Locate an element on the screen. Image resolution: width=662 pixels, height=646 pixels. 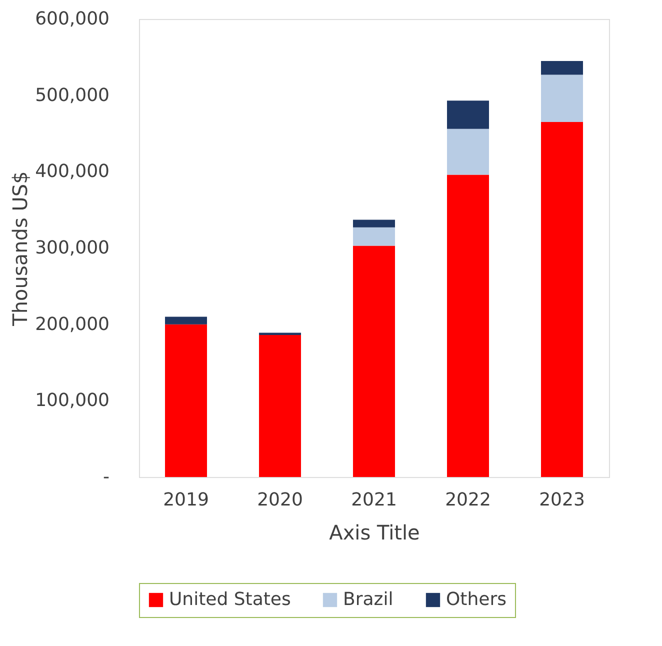
y-tick-label: 100,000 is located at coordinates (72, 401).